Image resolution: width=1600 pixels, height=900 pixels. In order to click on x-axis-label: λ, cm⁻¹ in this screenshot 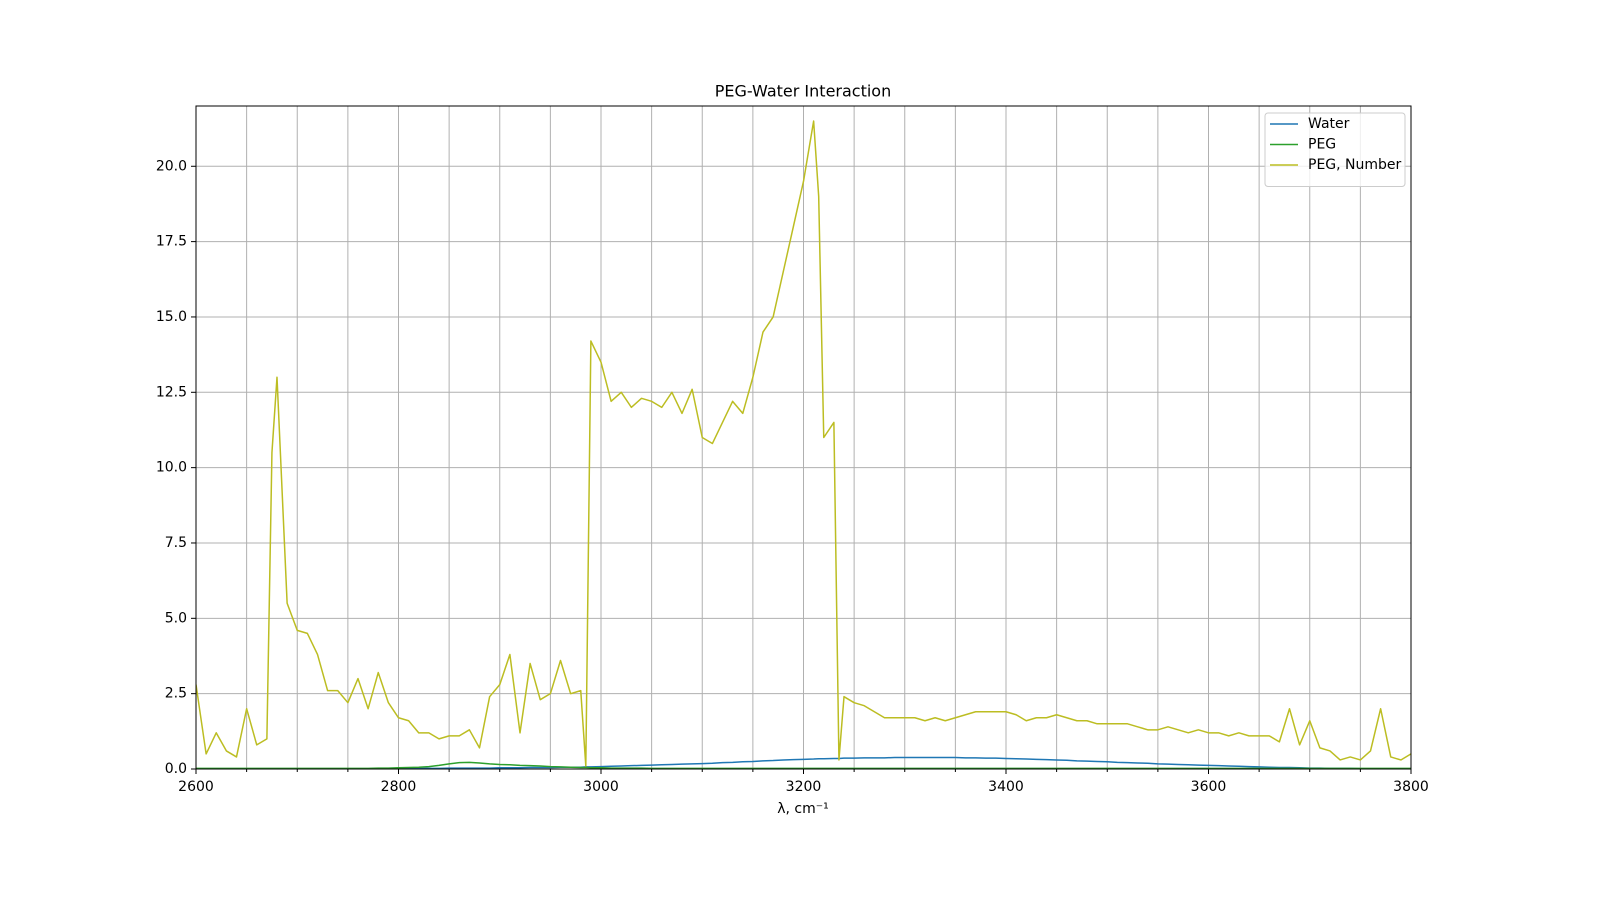, I will do `click(803, 809)`.